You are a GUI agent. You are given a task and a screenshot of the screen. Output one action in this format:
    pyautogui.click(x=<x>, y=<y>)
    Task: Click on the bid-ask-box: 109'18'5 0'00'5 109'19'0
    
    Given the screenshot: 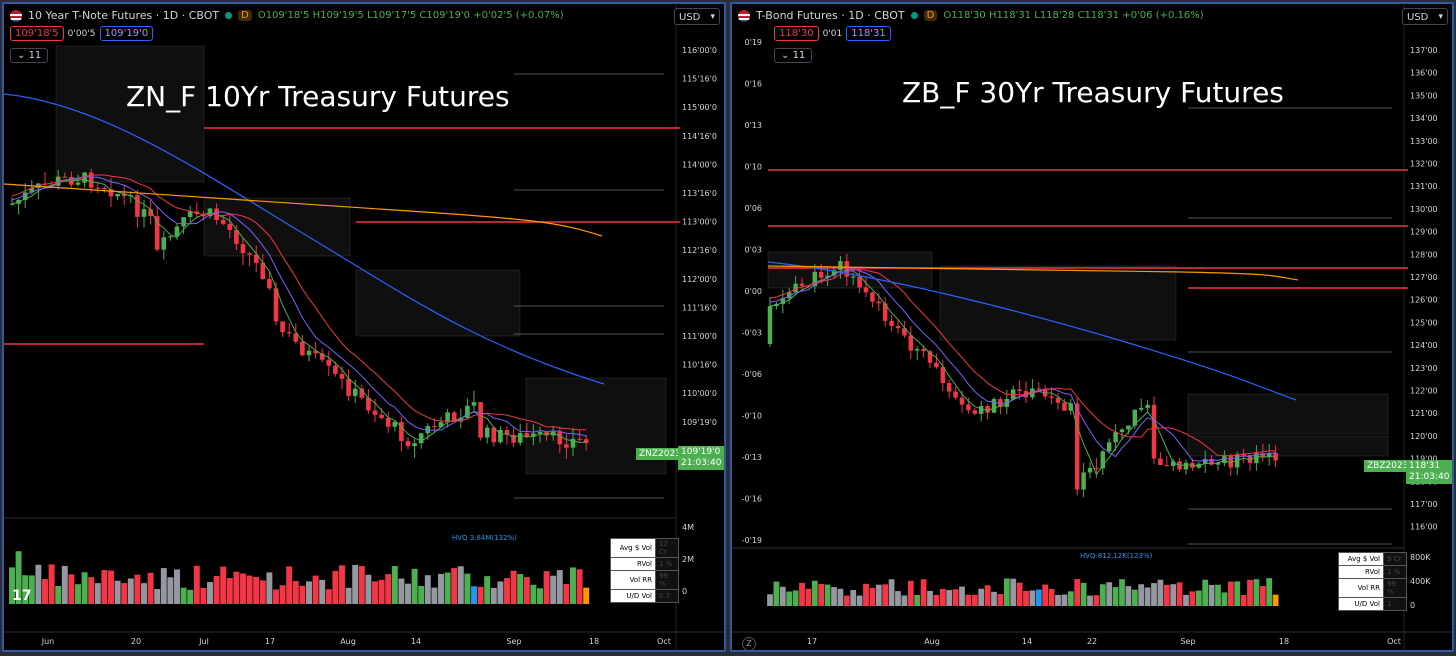 What is the action you would take?
    pyautogui.click(x=82, y=33)
    